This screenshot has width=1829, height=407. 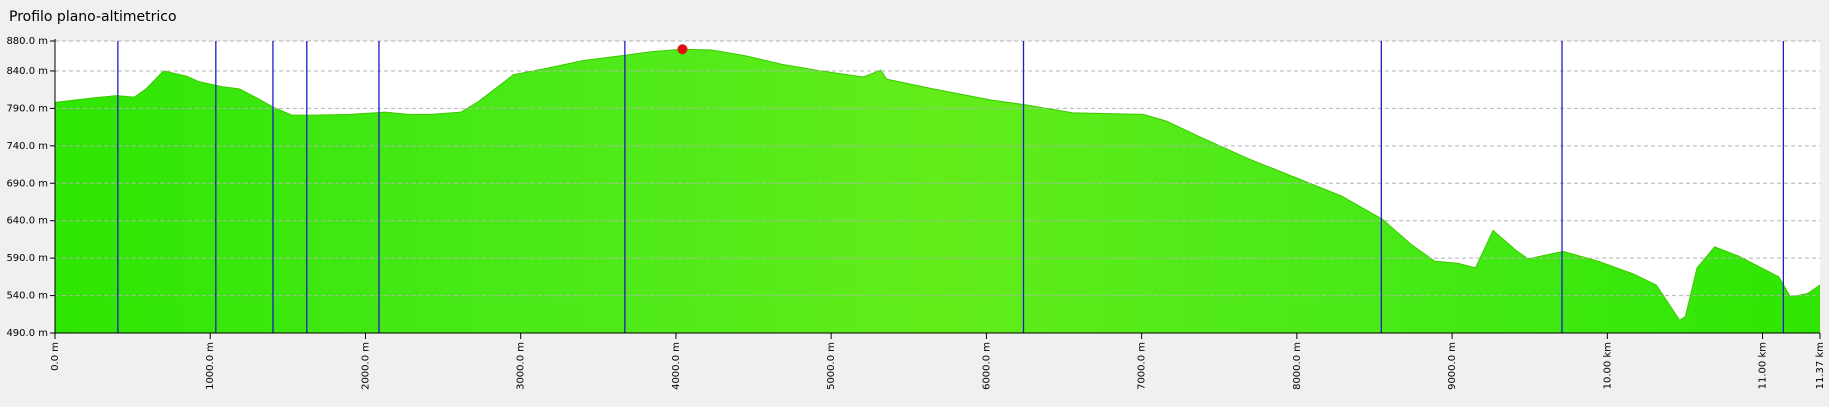 What do you see at coordinates (27, 258) in the screenshot?
I see `y-tick-label: 590.0 m` at bounding box center [27, 258].